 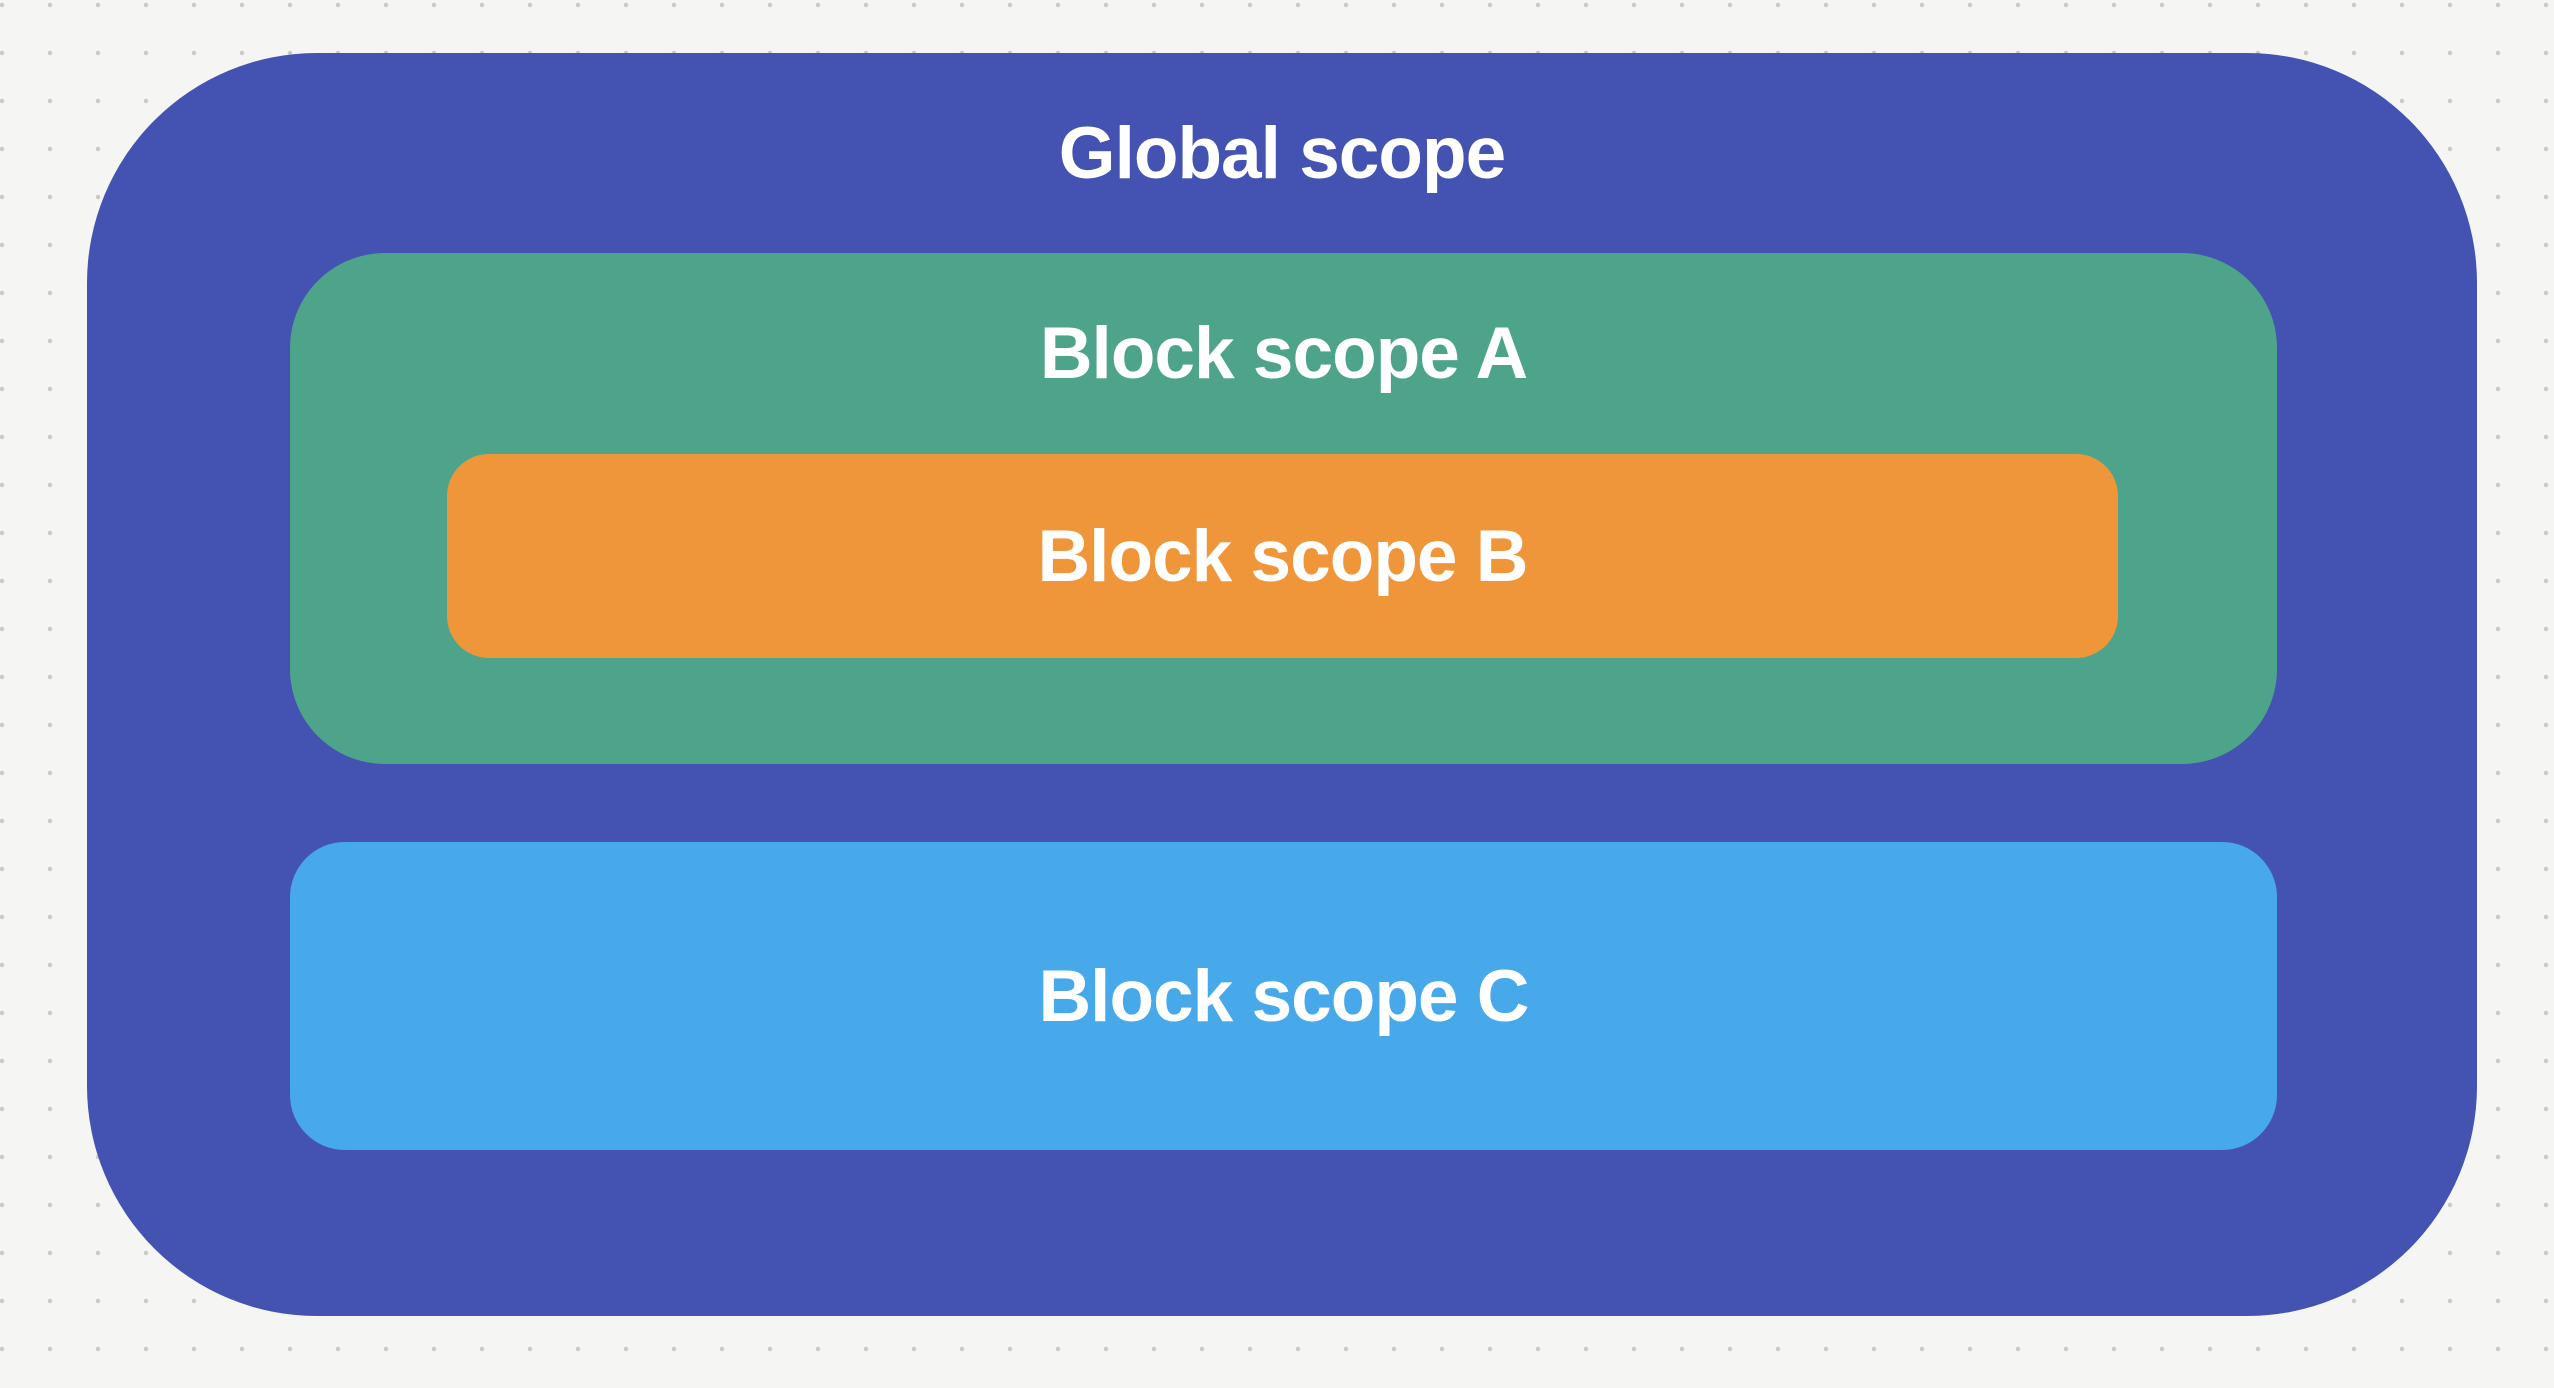 I want to click on block-scope-b-label: Block scope B, so click(x=1282, y=556).